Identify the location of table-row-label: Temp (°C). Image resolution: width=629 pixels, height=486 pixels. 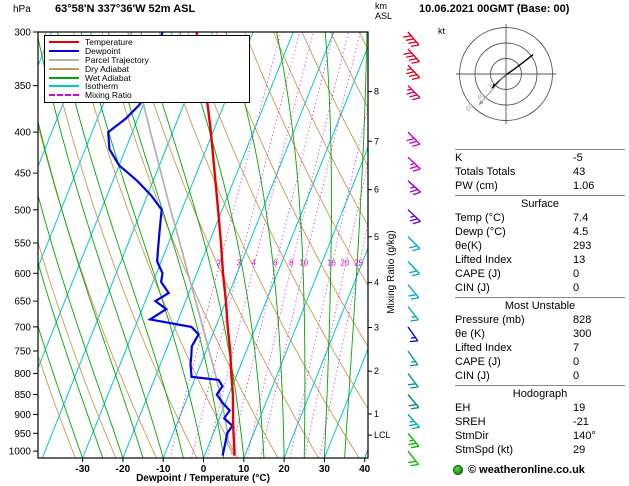
(480, 218).